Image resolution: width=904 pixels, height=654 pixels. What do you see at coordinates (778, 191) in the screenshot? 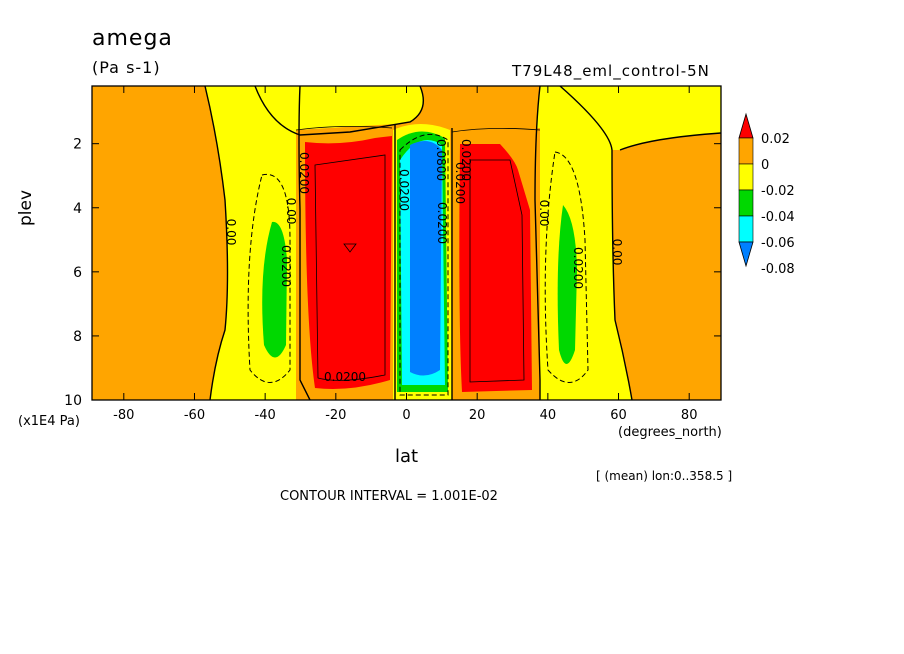
I see `colorbar-label: -0.02` at bounding box center [778, 191].